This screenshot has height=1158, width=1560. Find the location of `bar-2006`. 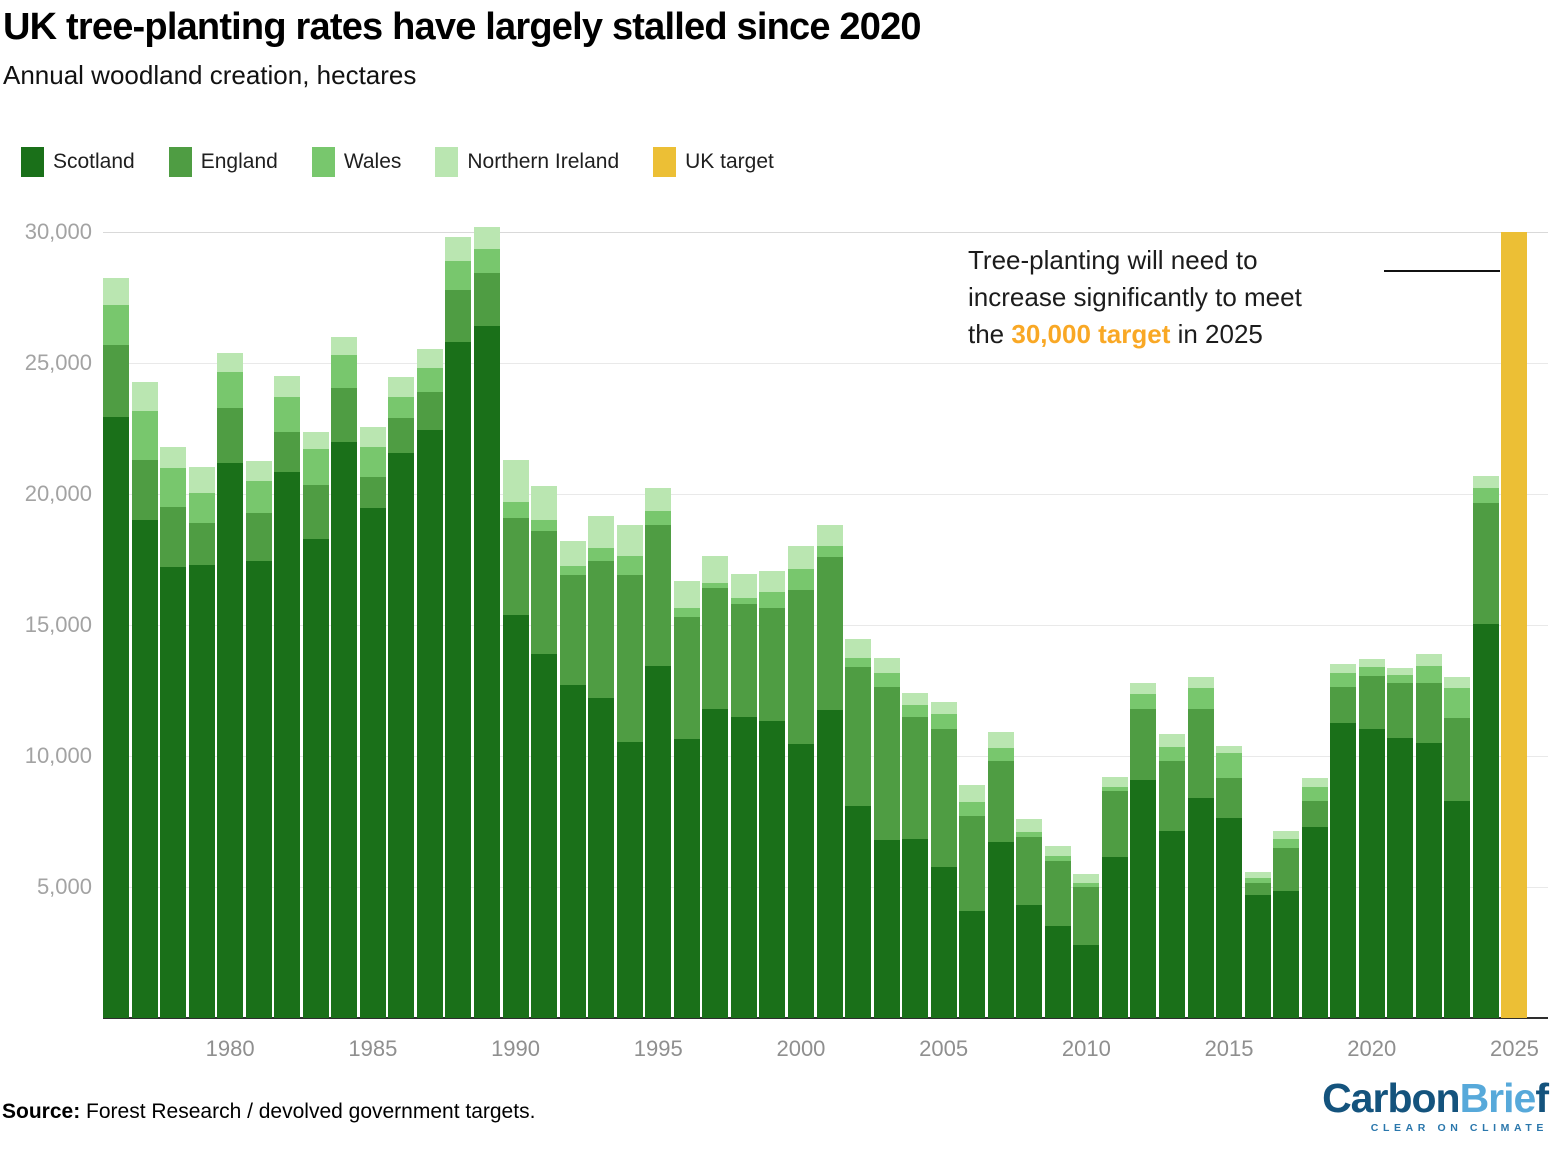

bar-2006 is located at coordinates (972, 901).